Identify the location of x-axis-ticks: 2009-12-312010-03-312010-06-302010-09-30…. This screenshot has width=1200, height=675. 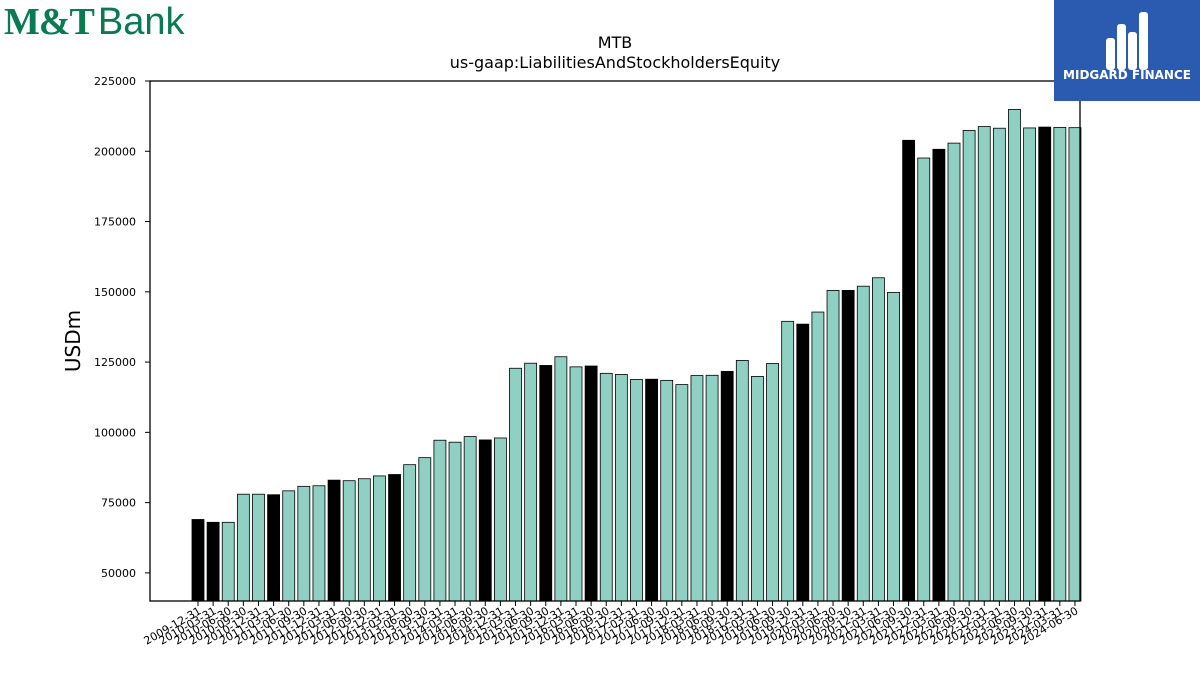
(611, 624).